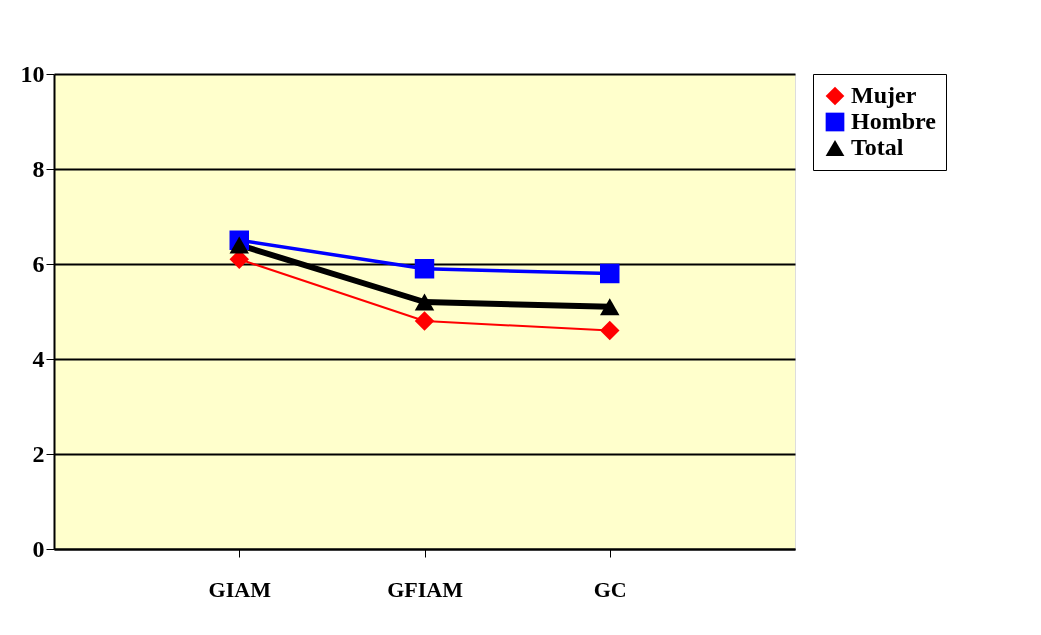 The width and height of the screenshot is (1041, 635). Describe the element at coordinates (610, 589) in the screenshot. I see `x-tick-label: GC` at that location.